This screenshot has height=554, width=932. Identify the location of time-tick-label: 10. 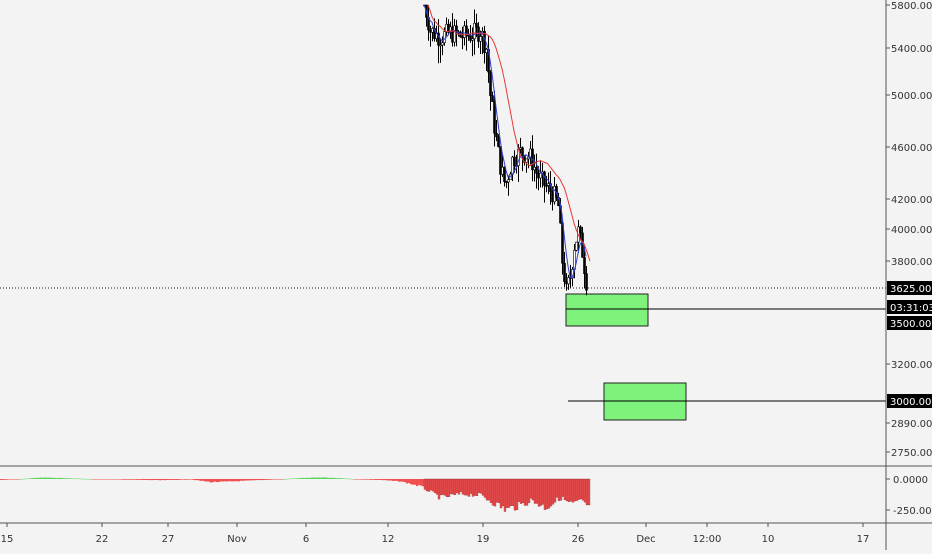
(768, 539).